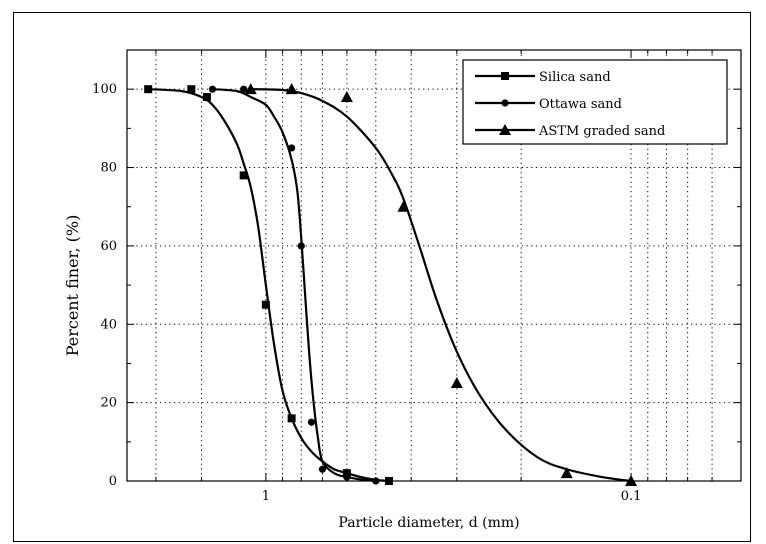 This screenshot has width=766, height=544. I want to click on y-tick-label: 60, so click(108, 246).